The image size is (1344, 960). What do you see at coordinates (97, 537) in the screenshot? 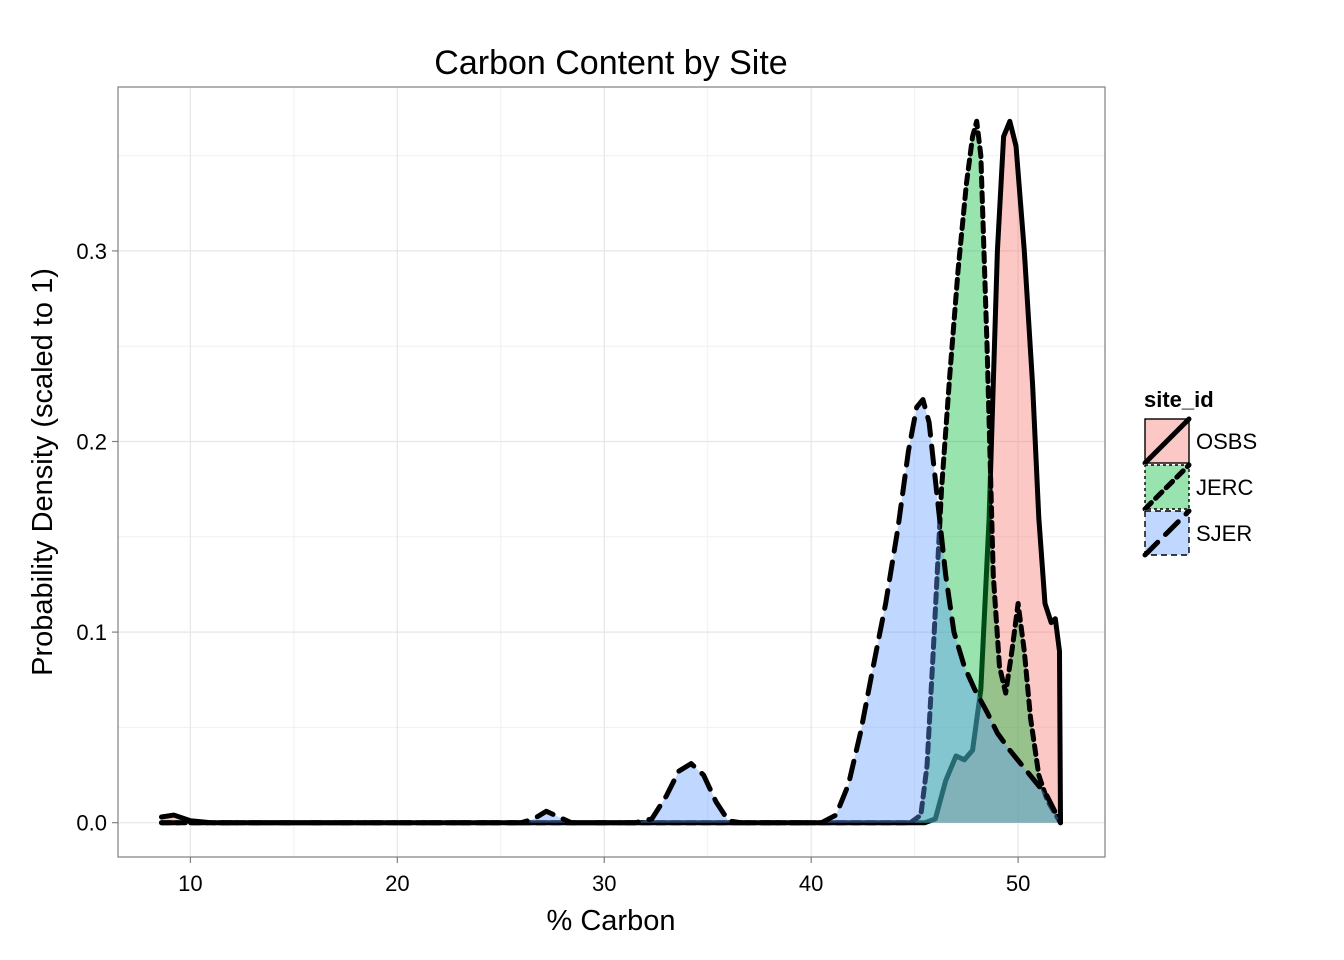
I see `y-axis-ticks: 0.0 0.1 0.2 0.3` at bounding box center [97, 537].